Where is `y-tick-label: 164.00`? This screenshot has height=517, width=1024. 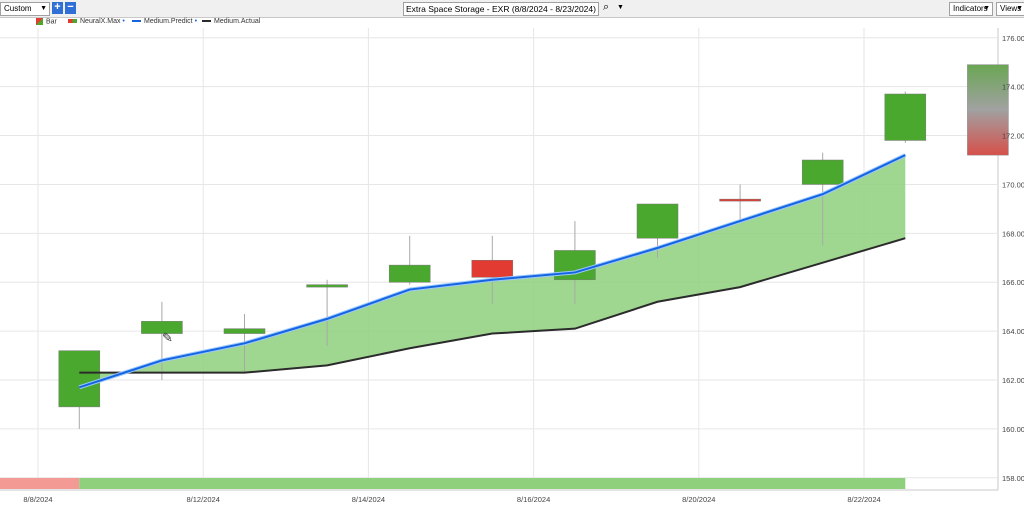
y-tick-label: 164.00 is located at coordinates (1013, 331).